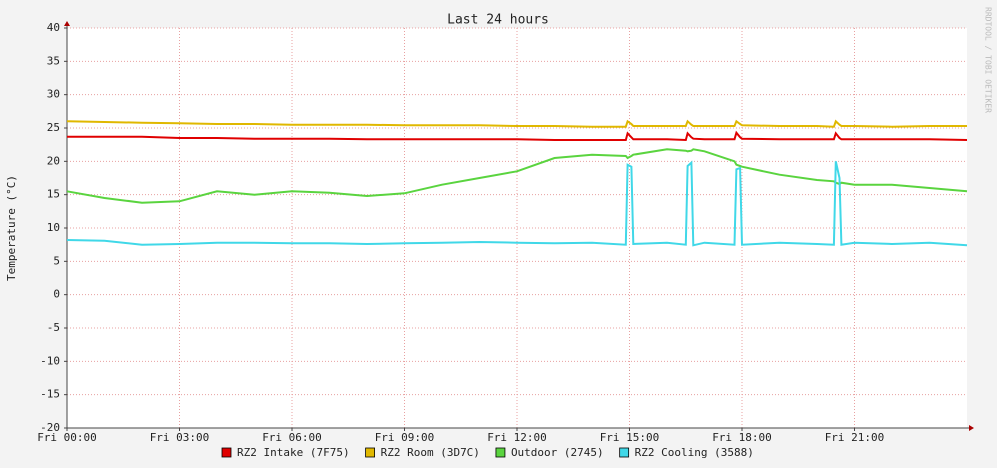 This screenshot has width=997, height=468. Describe the element at coordinates (53, 127) in the screenshot. I see `y-tick-label: 25` at that location.